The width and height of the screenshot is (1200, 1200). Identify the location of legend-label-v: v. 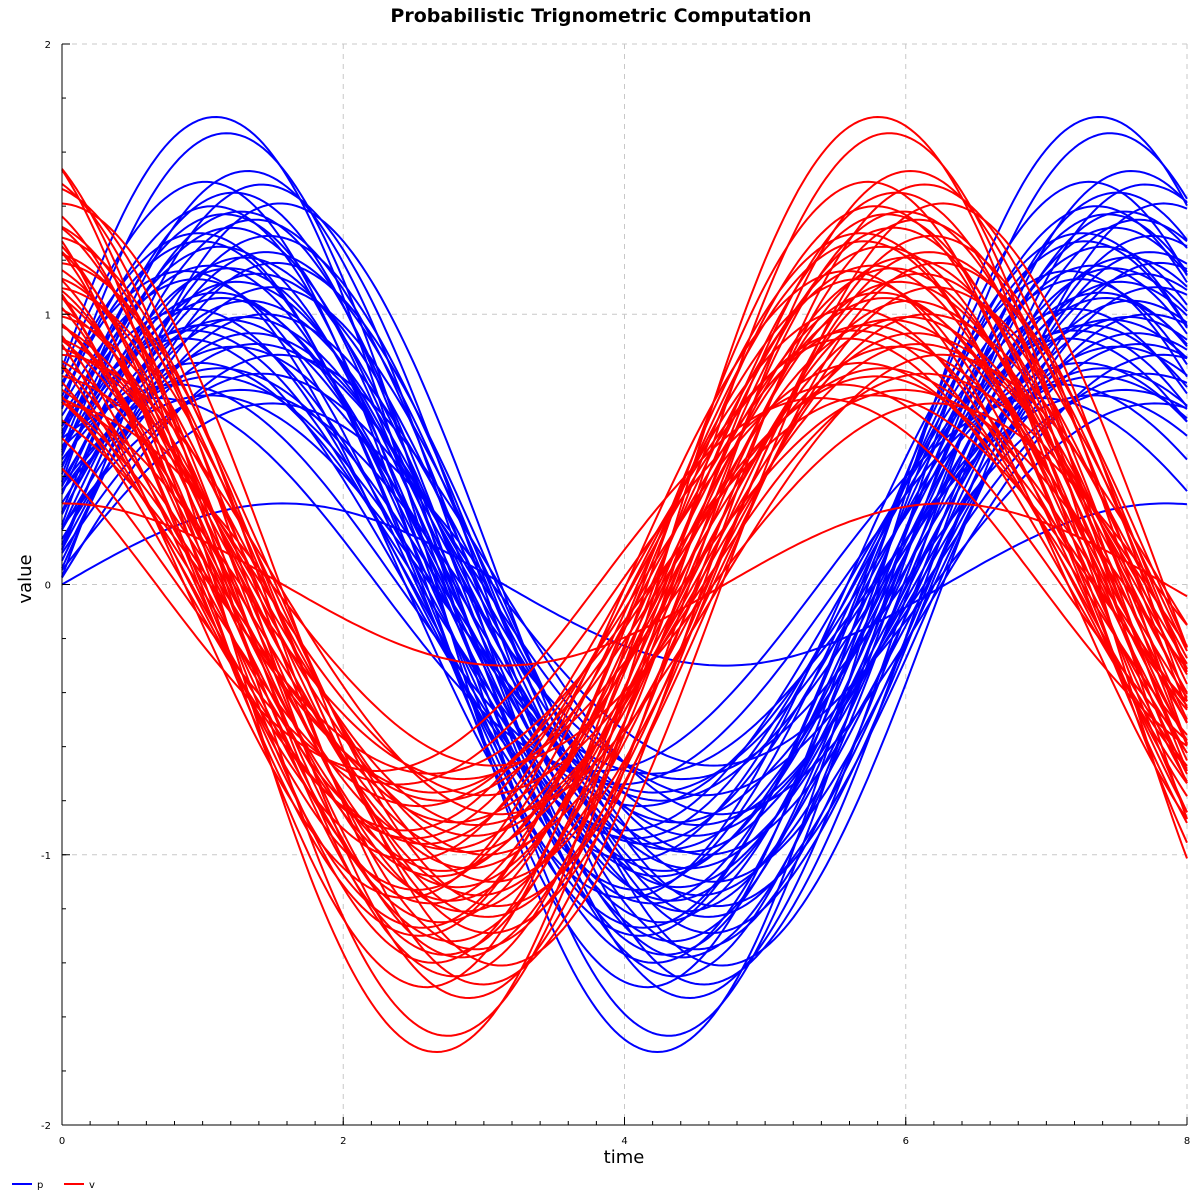
(92, 1185).